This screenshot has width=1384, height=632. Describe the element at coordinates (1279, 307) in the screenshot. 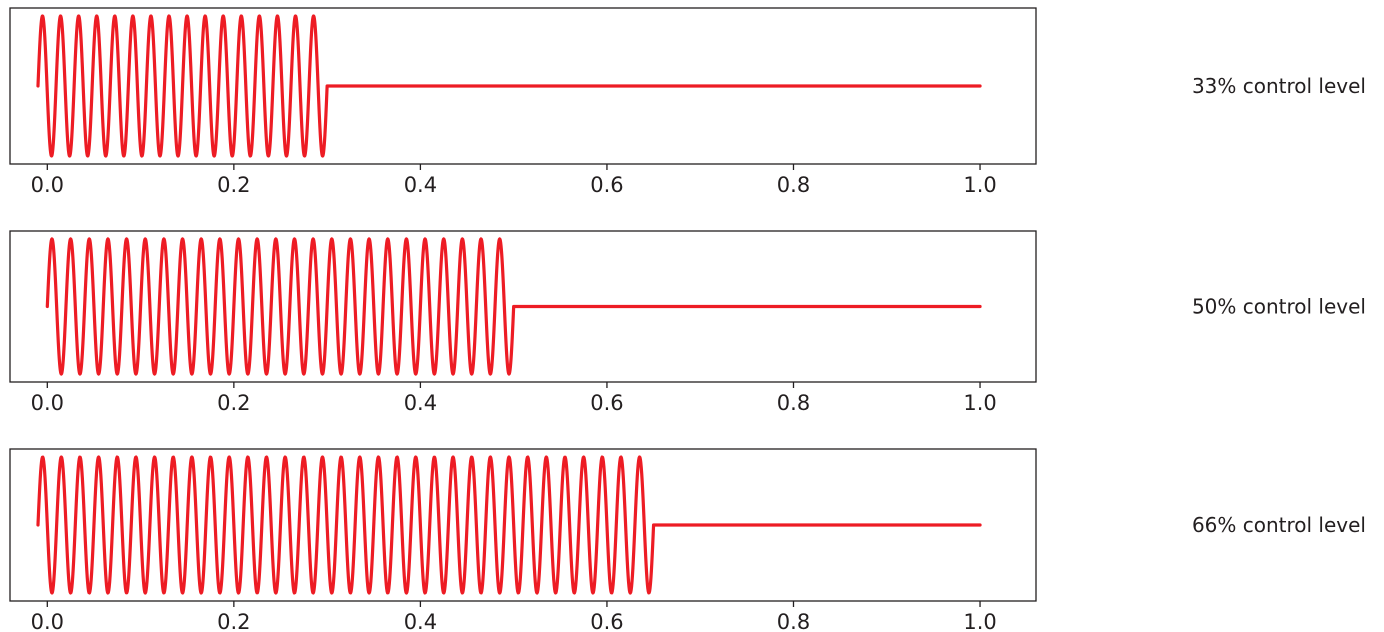

I see `control-level-label: 50% control level` at that location.